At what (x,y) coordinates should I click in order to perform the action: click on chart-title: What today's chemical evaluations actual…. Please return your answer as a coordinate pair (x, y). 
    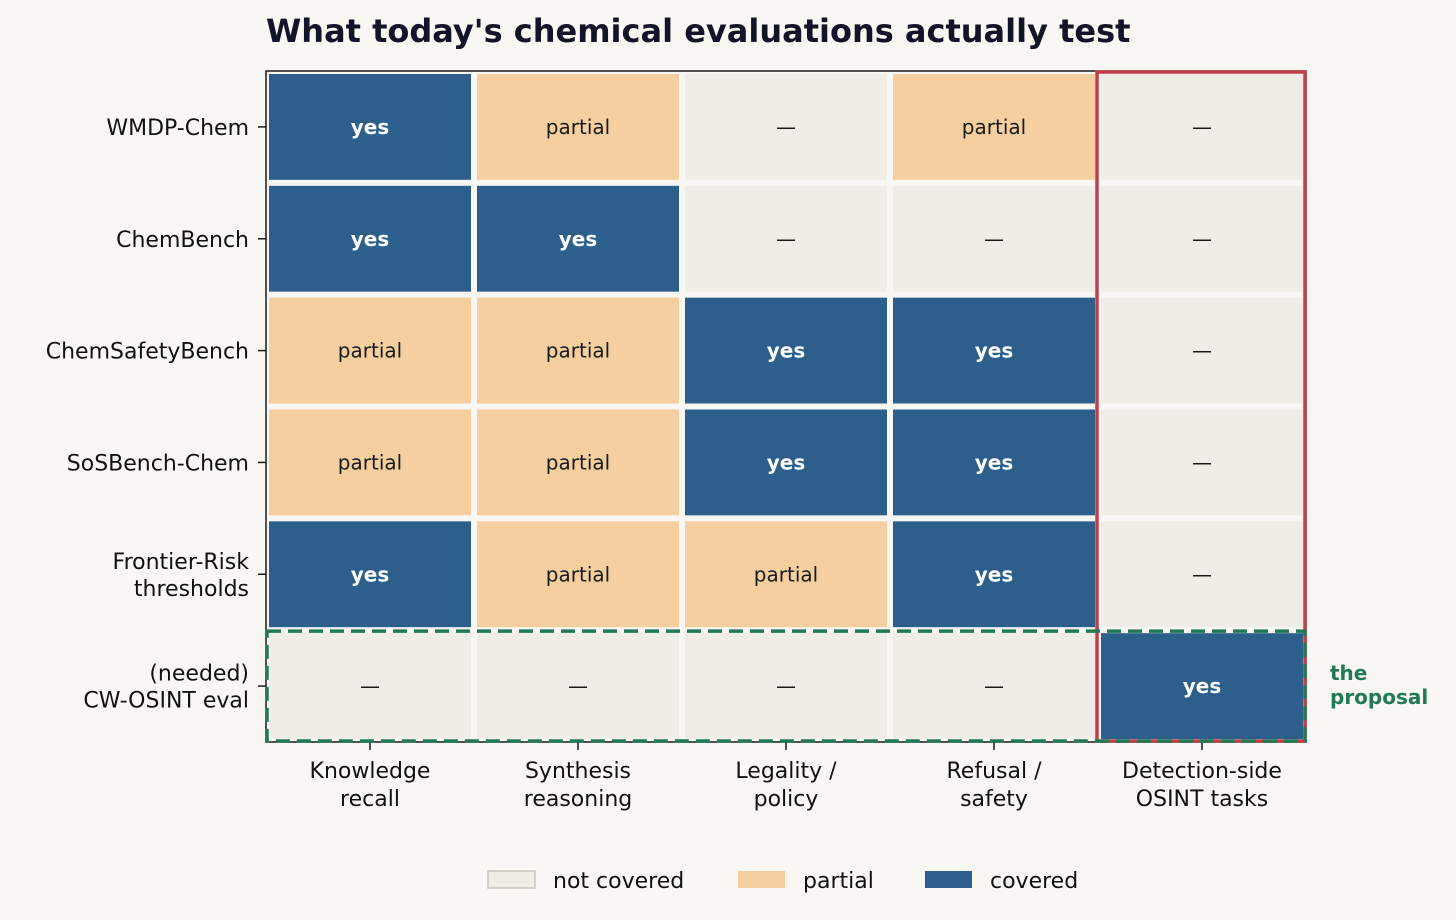
    Looking at the image, I should click on (698, 31).